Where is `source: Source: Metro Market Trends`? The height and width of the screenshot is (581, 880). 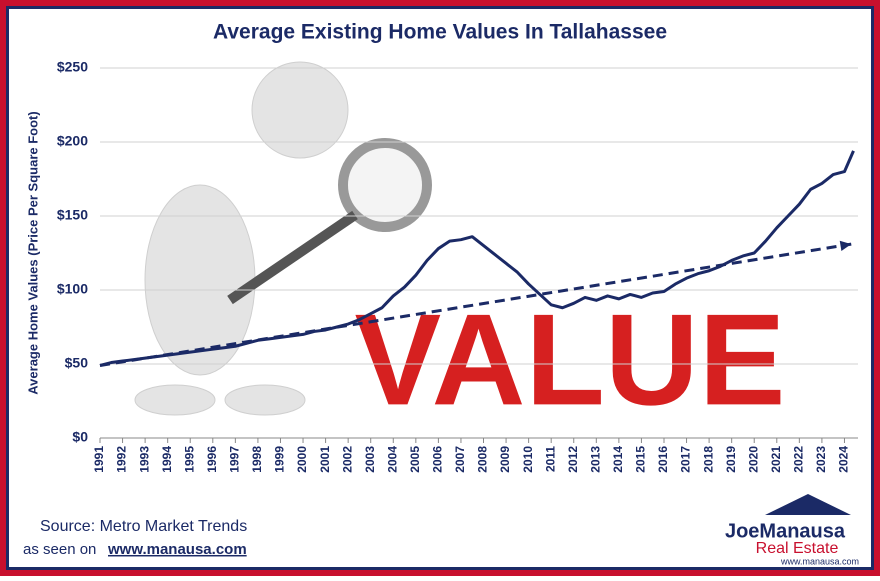 source: Source: Metro Market Trends is located at coordinates (143, 526).